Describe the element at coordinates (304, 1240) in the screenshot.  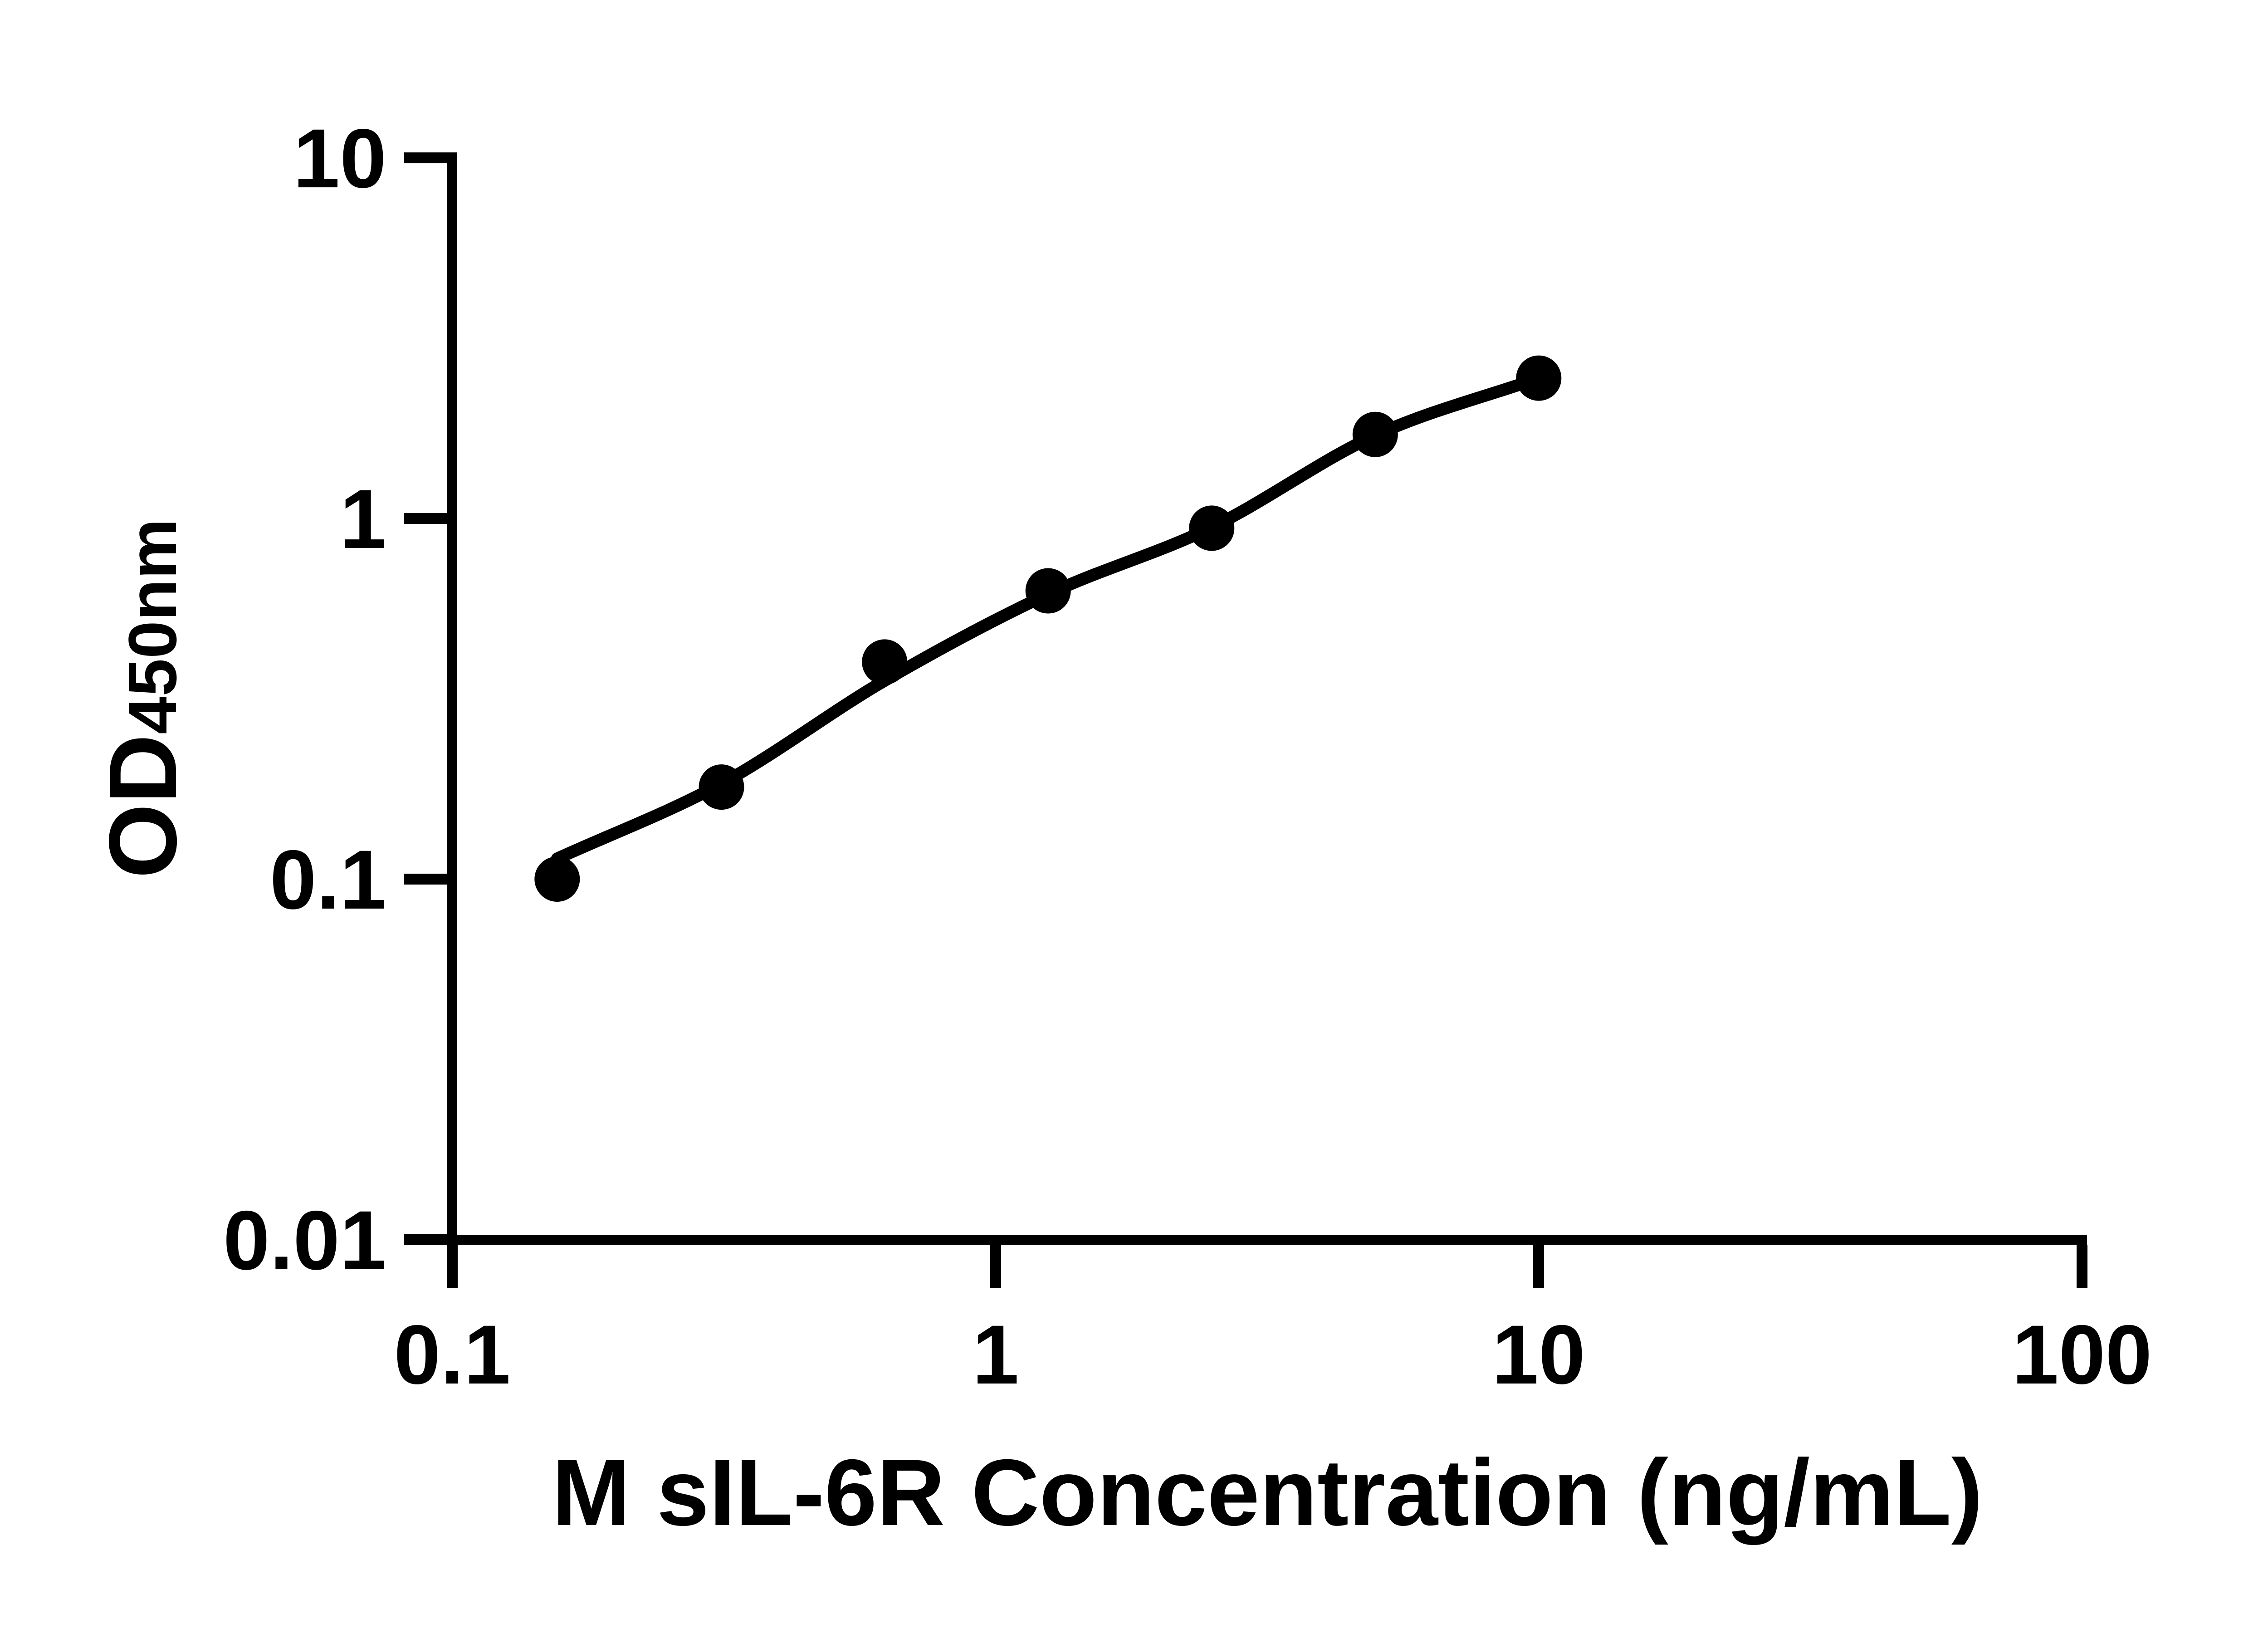
I see `y-tick-label-0.01: 0.01` at that location.